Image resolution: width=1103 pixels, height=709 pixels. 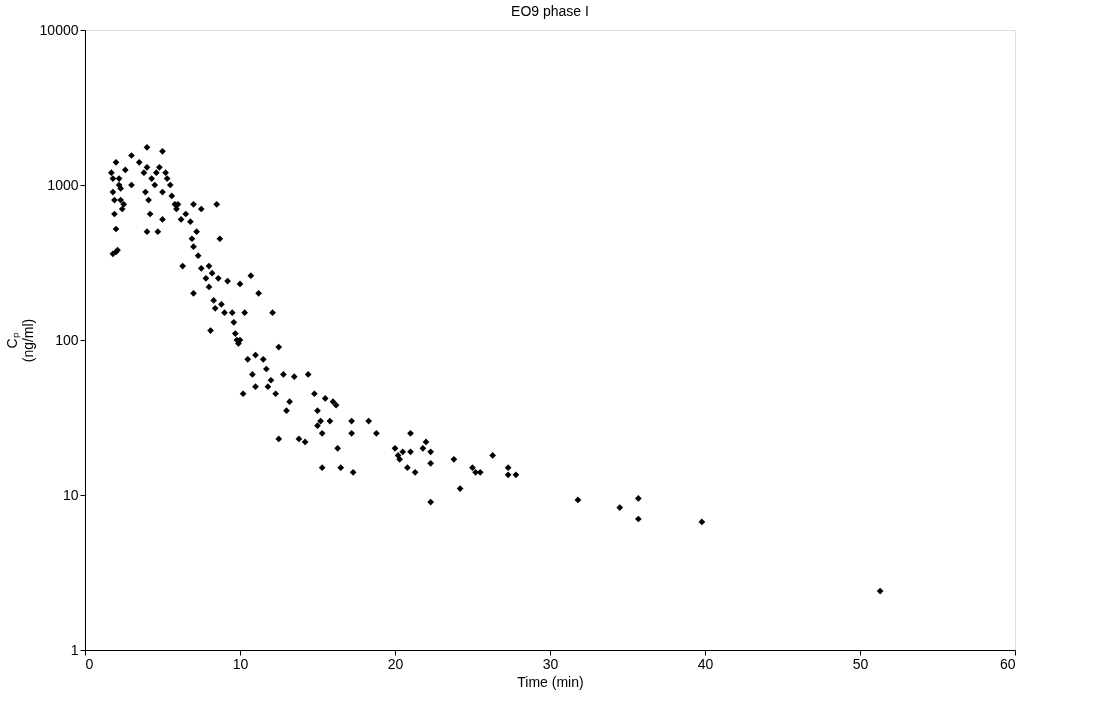 What do you see at coordinates (395, 663) in the screenshot?
I see `x-tick-label: 20` at bounding box center [395, 663].